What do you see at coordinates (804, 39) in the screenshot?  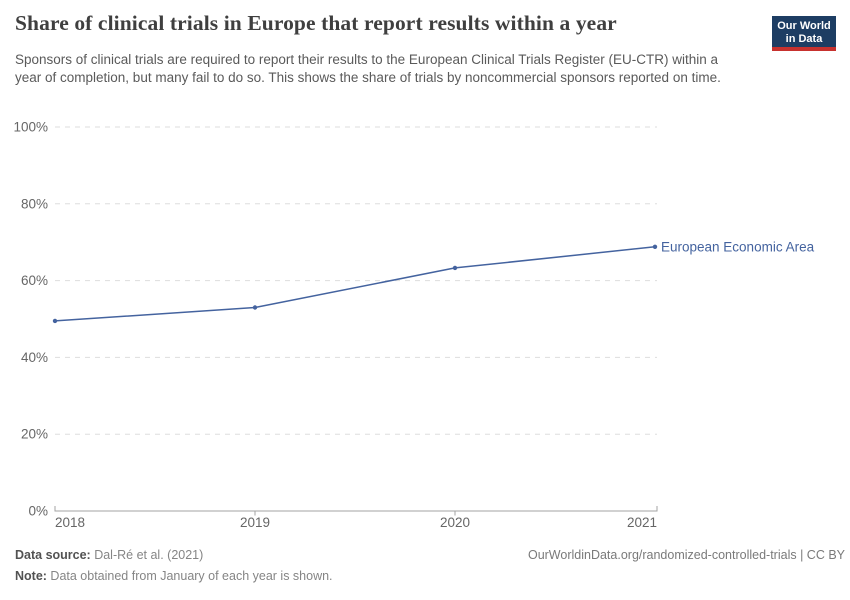 I see `owid-logo-text-line2: in Data` at bounding box center [804, 39].